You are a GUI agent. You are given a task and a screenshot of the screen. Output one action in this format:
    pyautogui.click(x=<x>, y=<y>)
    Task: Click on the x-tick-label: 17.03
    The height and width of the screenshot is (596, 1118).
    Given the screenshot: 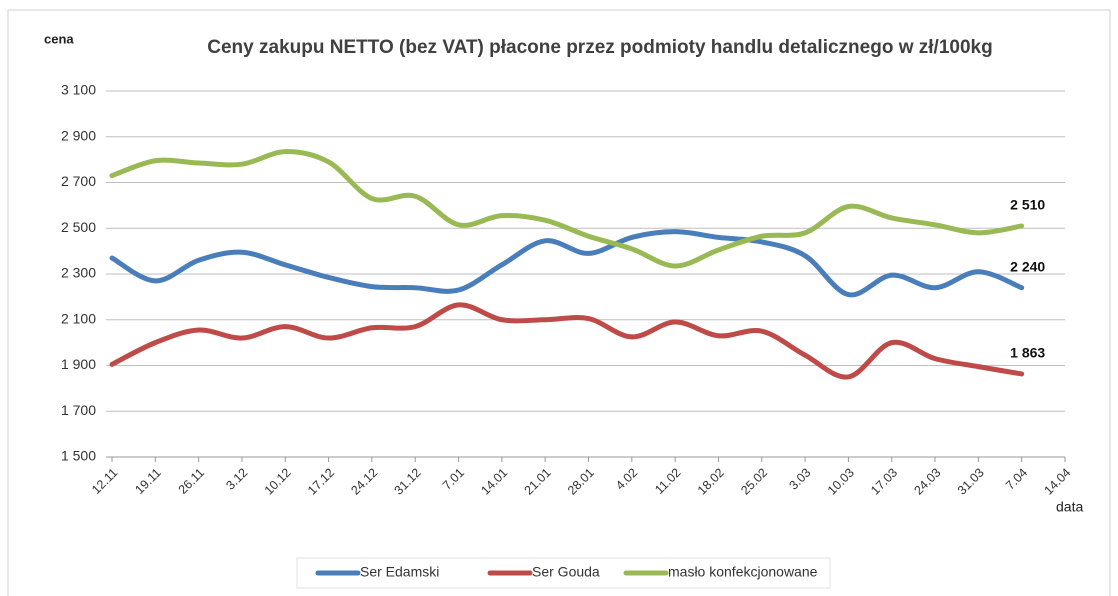 What is the action you would take?
    pyautogui.click(x=884, y=482)
    